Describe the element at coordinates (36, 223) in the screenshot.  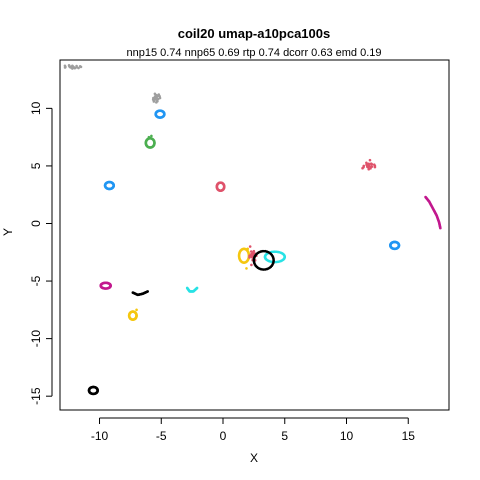
I see `y-tick-label: 0` at that location.